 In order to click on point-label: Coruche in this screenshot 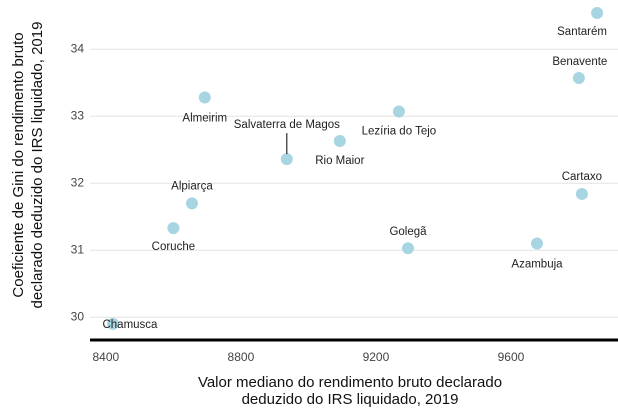, I will do `click(173, 247)`.